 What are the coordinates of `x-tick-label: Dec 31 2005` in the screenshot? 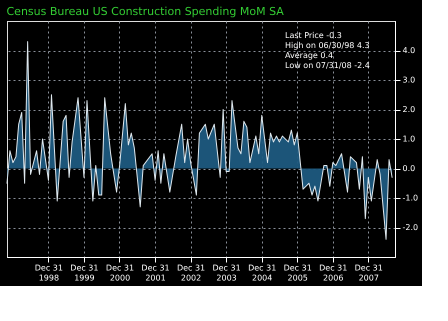 It's located at (298, 273).